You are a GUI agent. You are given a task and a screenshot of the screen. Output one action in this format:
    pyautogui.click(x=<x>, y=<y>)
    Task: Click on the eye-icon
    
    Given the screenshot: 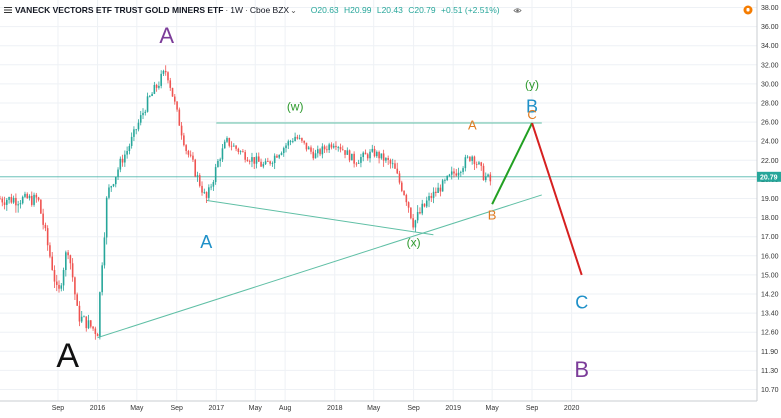 What is the action you would take?
    pyautogui.click(x=517, y=10)
    